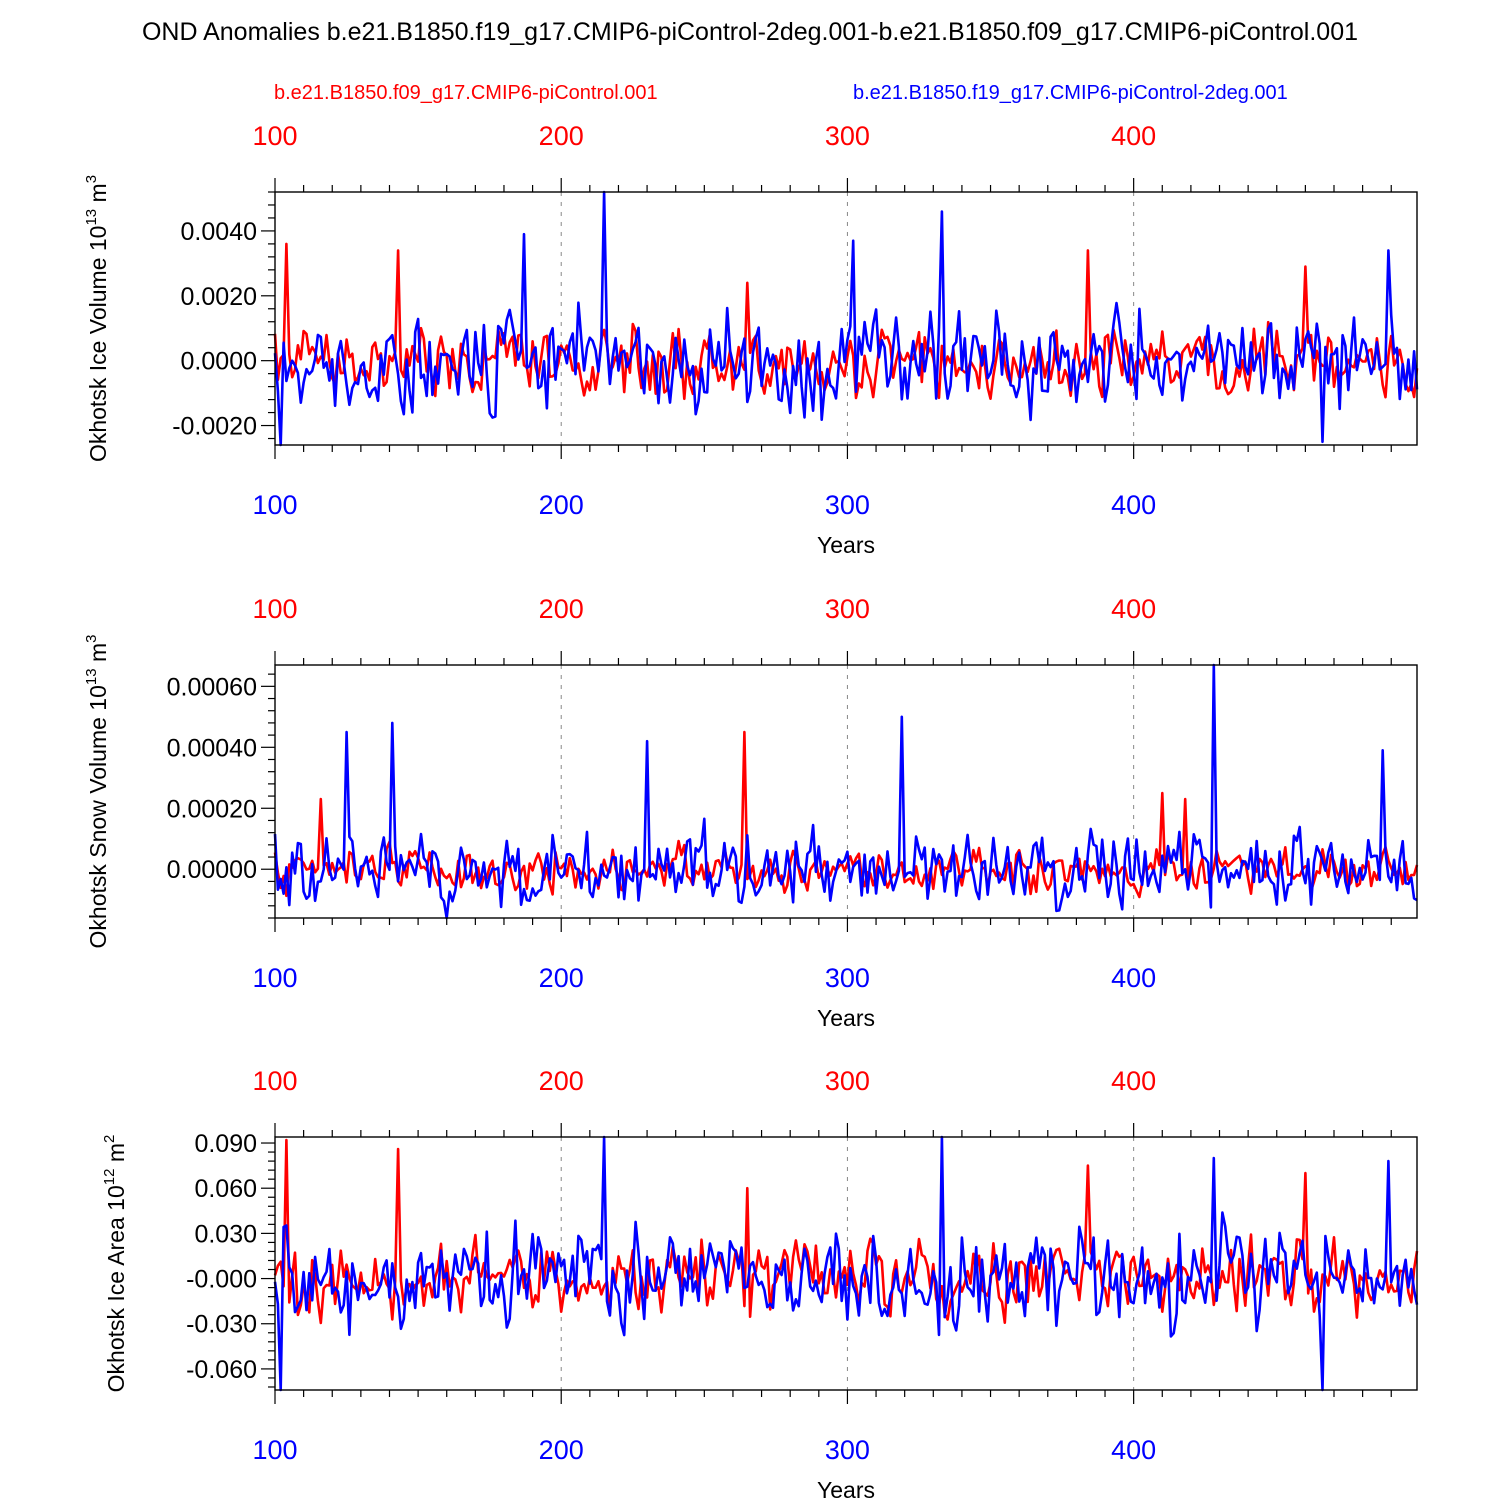 The image size is (1500, 1500). What do you see at coordinates (221, 1280) in the screenshot?
I see `y-tick-label: -0.000` at bounding box center [221, 1280].